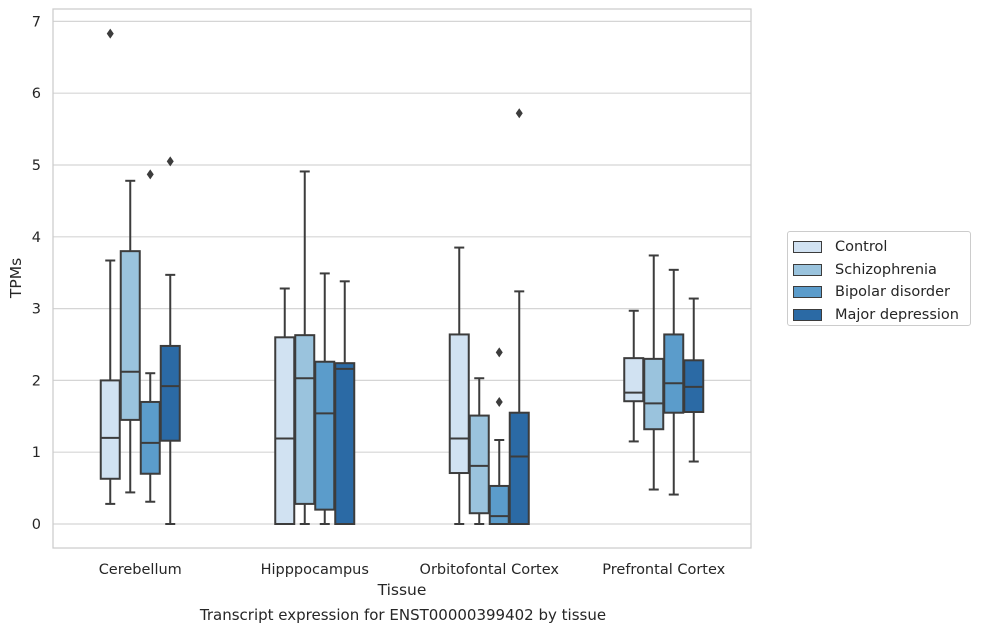 Image resolution: width=983 pixels, height=634 pixels. Describe the element at coordinates (36, 166) in the screenshot. I see `y-tick-label: 5` at that location.